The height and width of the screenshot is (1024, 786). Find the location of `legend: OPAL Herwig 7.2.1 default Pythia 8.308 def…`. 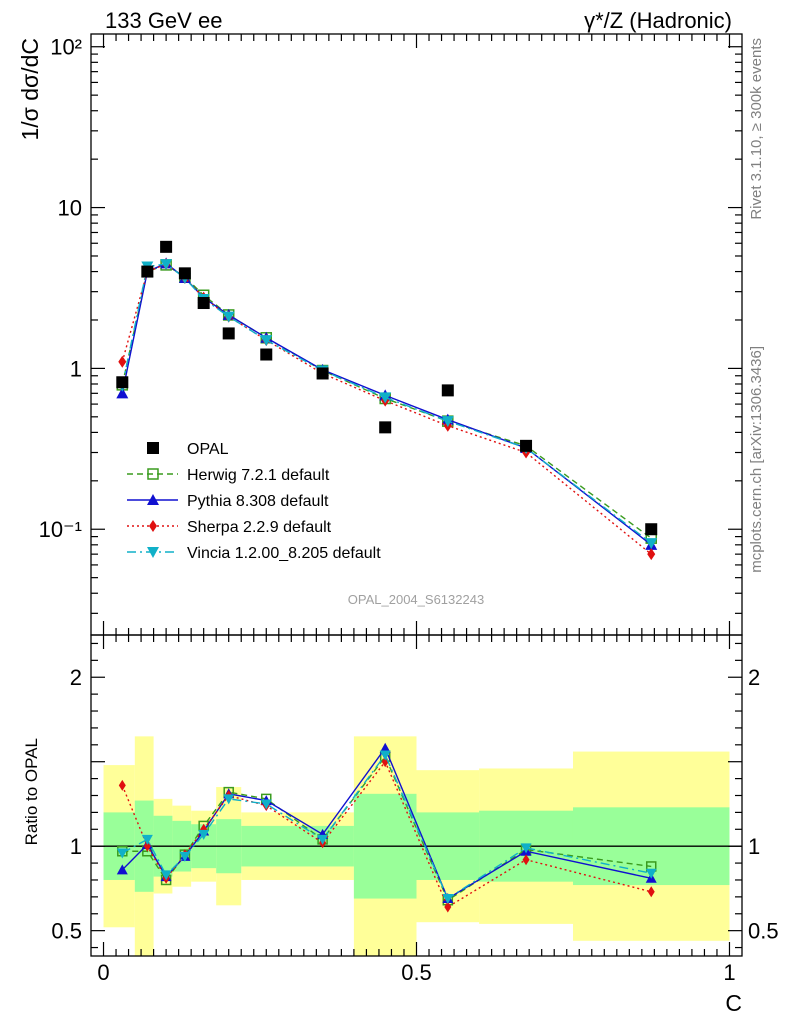

legend: OPAL Herwig 7.2.1 default Pythia 8.308 def… is located at coordinates (254, 501).